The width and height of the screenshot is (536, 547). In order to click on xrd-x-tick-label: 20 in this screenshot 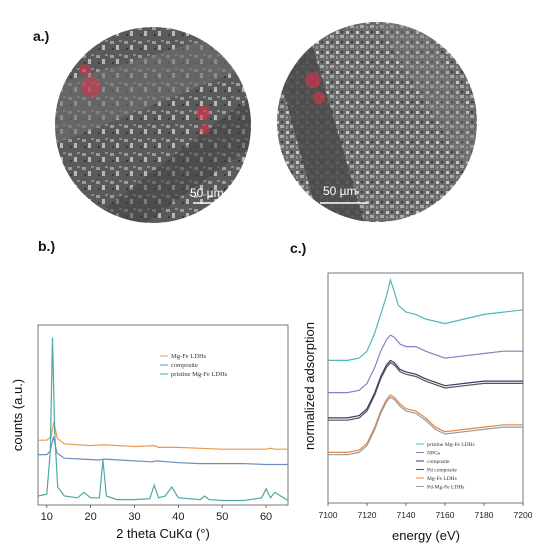, I will do `click(91, 517)`.